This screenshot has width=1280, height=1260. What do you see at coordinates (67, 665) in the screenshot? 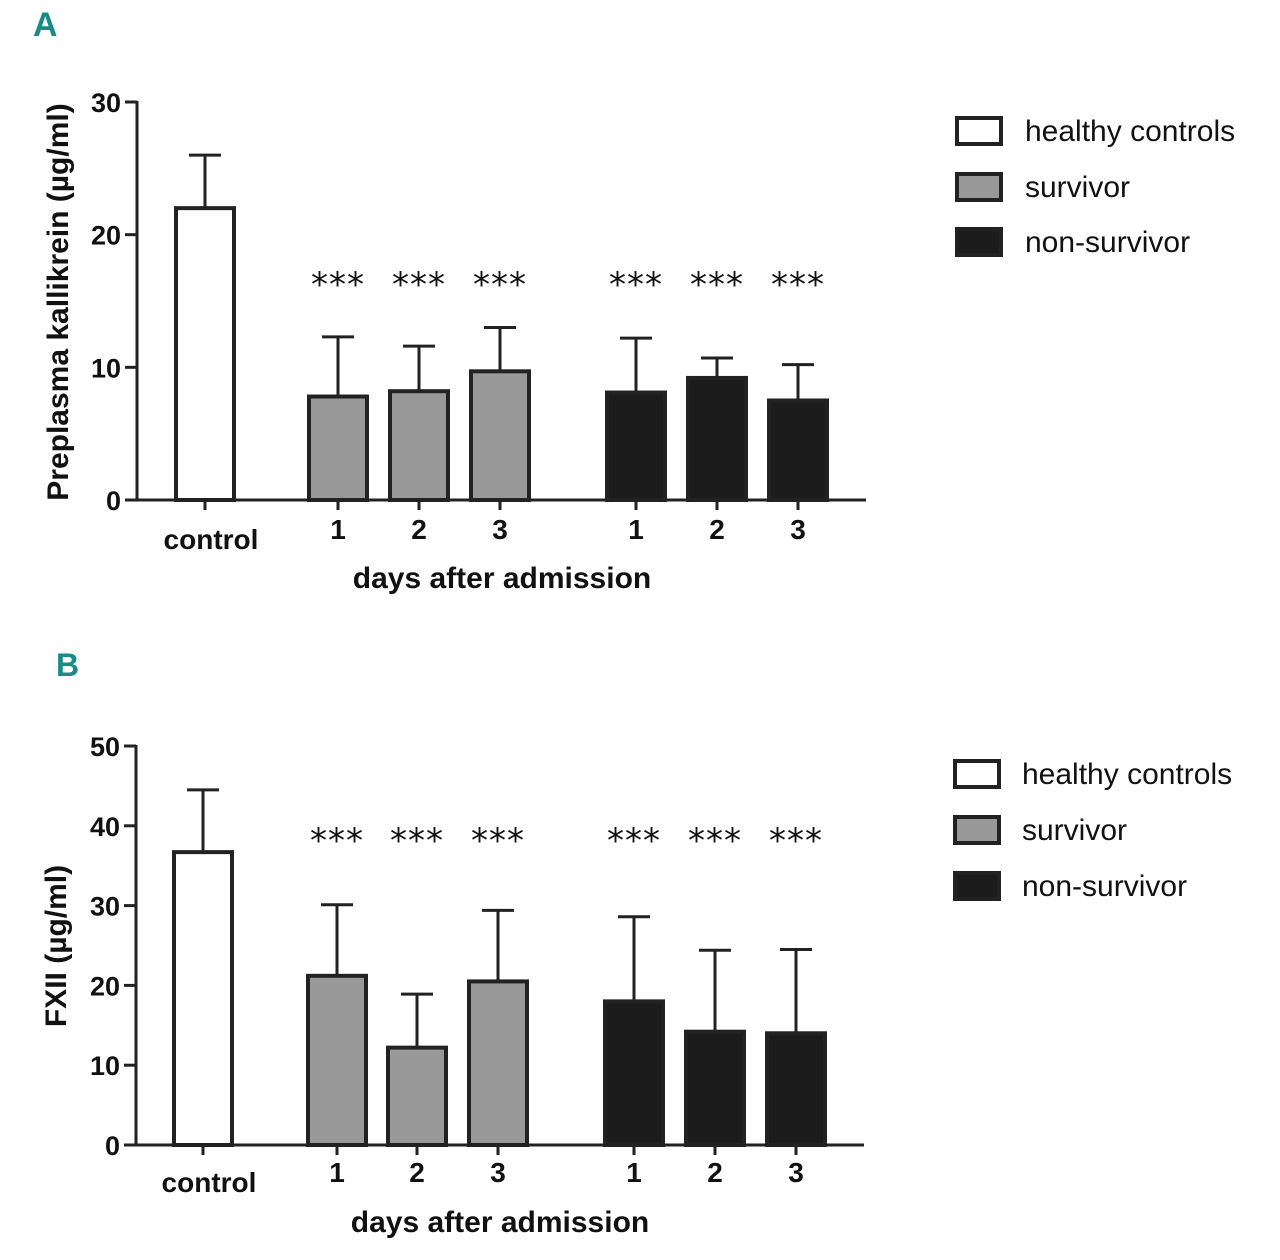
I see `panel-b-letter: B` at bounding box center [67, 665].